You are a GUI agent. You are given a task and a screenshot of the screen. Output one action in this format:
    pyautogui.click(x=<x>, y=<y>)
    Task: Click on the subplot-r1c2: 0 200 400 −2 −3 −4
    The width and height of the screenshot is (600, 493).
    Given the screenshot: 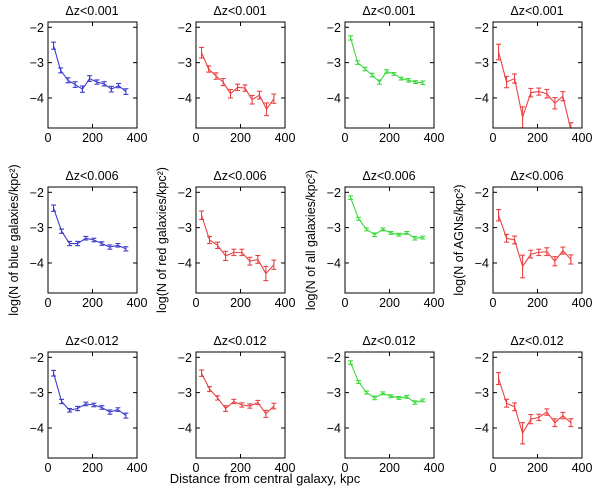 What is the action you would take?
    pyautogui.click(x=237, y=83)
    